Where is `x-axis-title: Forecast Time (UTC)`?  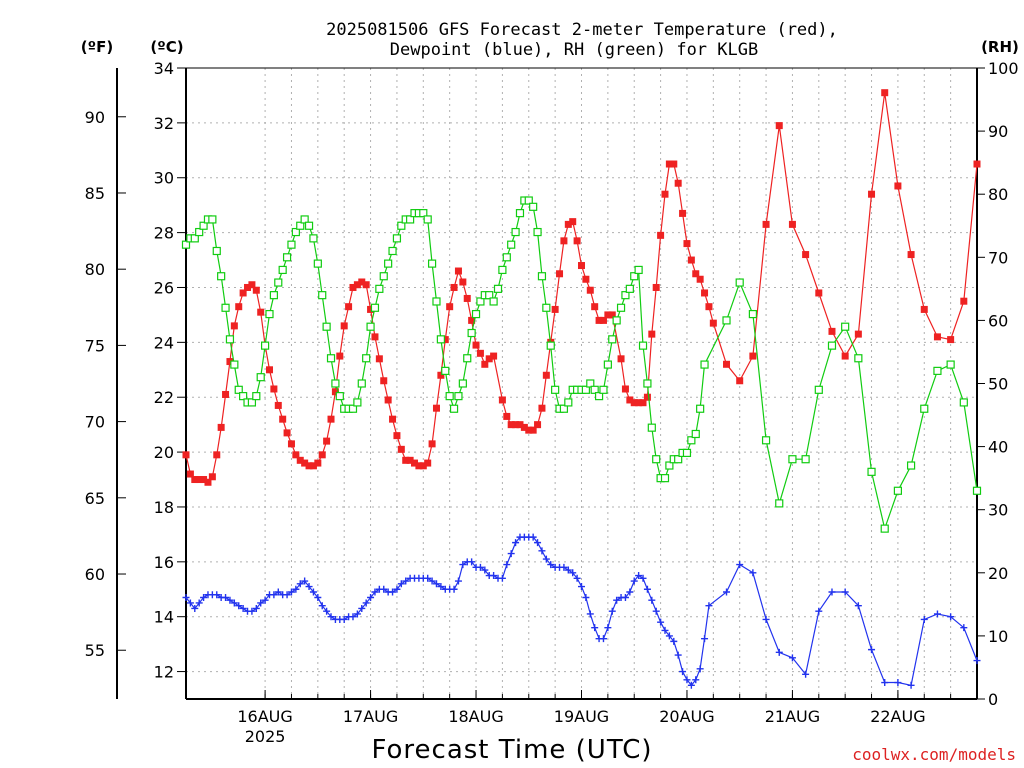 x-axis-title: Forecast Time (UTC) is located at coordinates (511, 750).